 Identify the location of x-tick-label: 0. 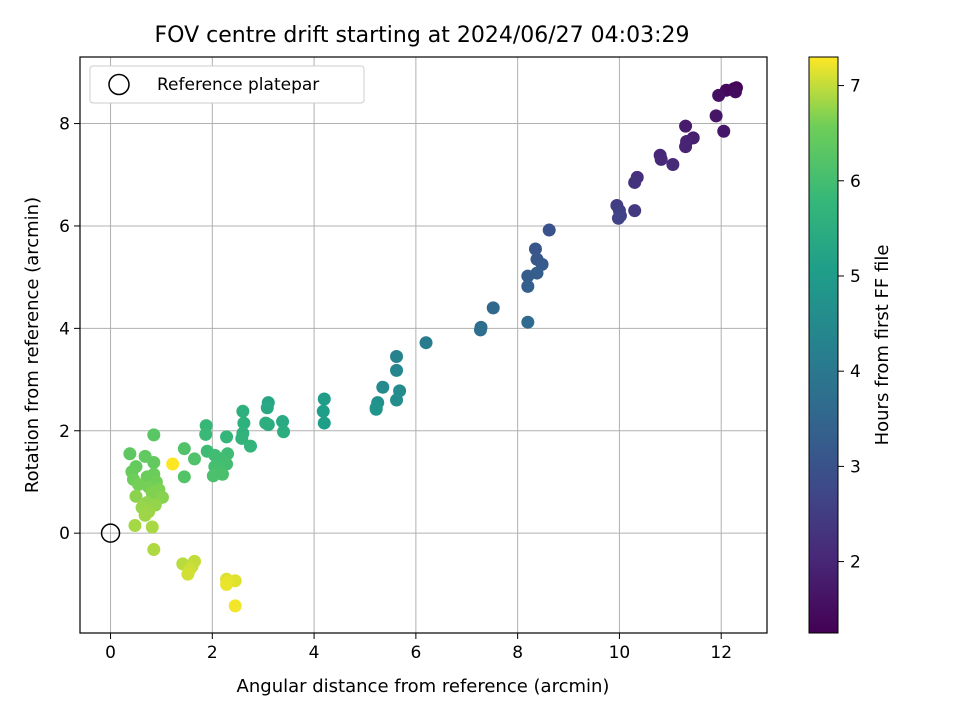
(110, 653).